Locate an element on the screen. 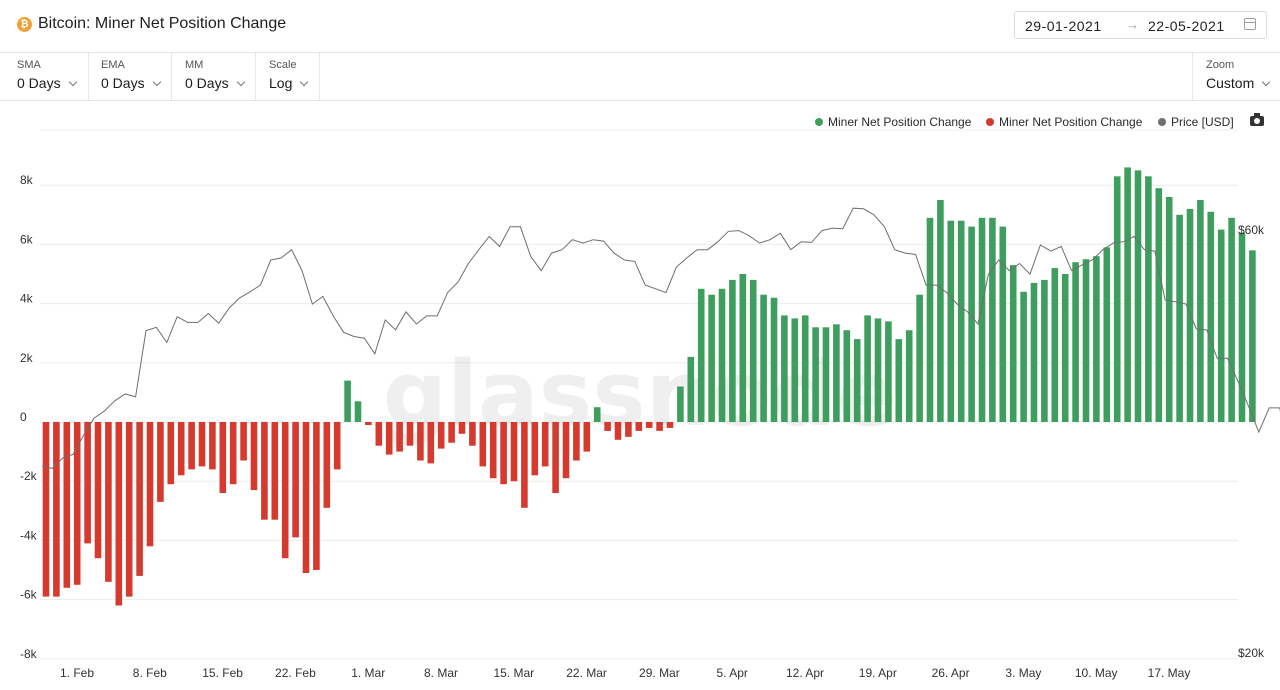 The width and height of the screenshot is (1280, 690). date-range-picker: 29-01-2021 → 22-05-2021 is located at coordinates (1140, 25).